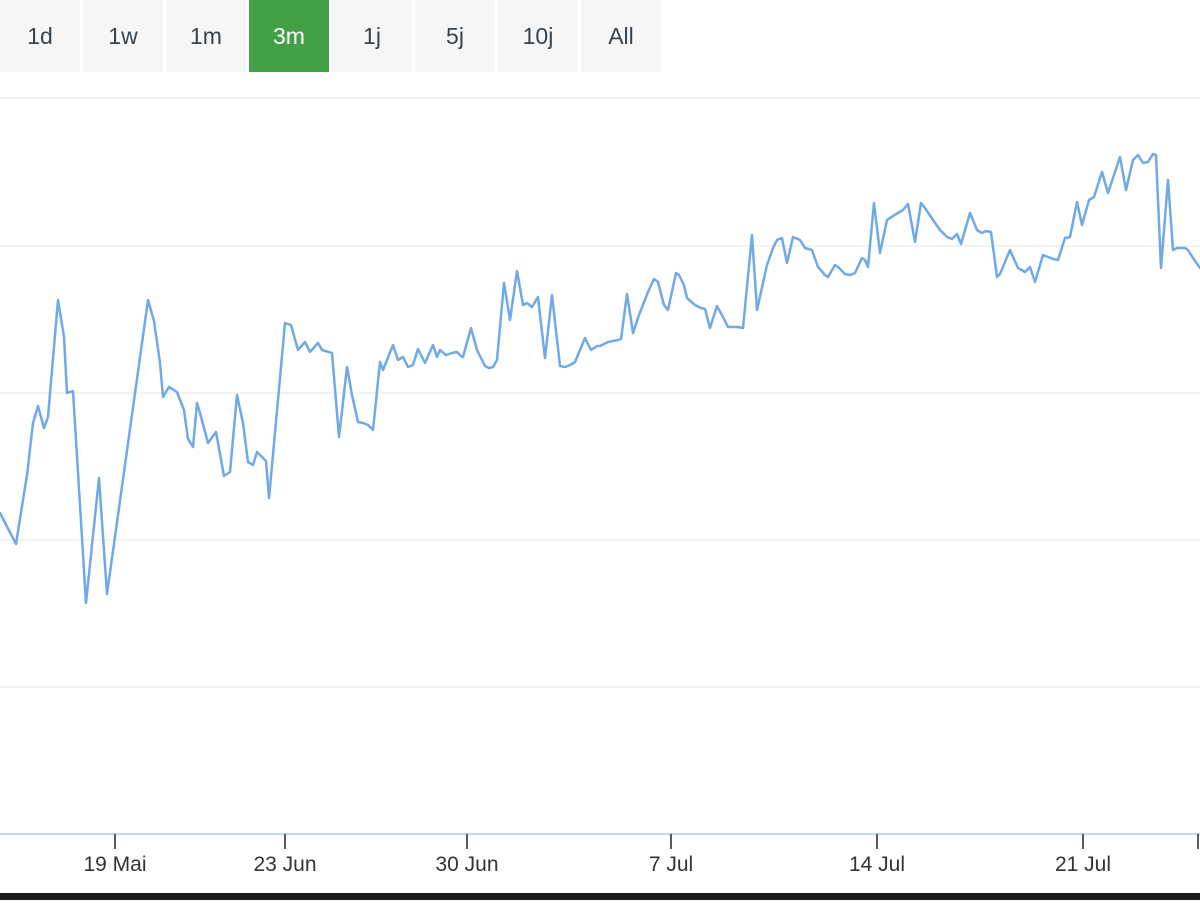 This screenshot has width=1200, height=905. What do you see at coordinates (289, 36) in the screenshot?
I see `range-button-3m: 3m` at bounding box center [289, 36].